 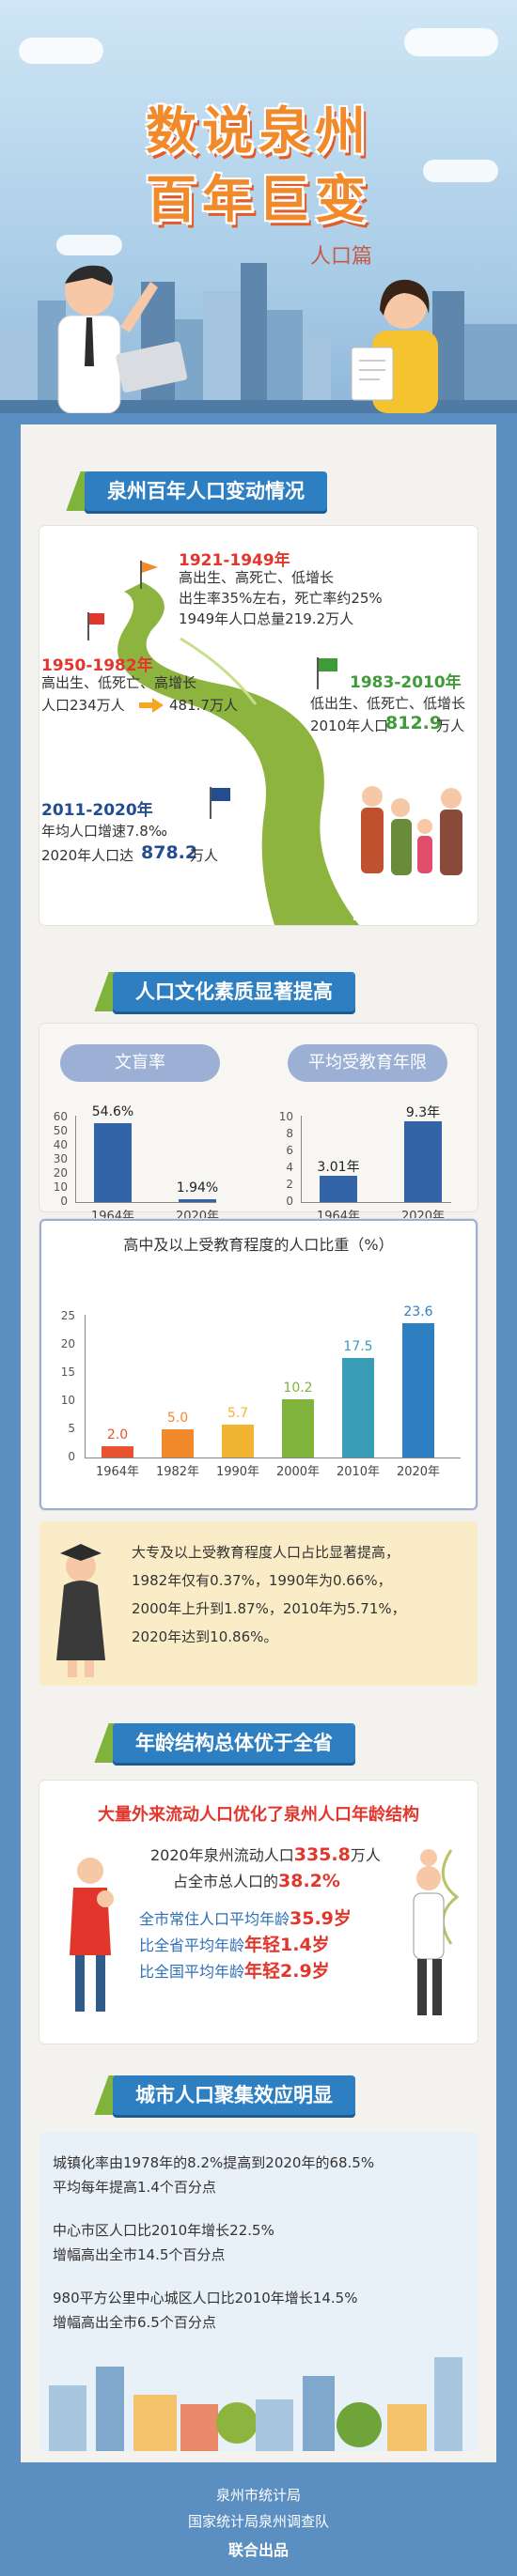 I want to click on edu-yaxis: 10 8 6 4 2 0, so click(x=285, y=1161).